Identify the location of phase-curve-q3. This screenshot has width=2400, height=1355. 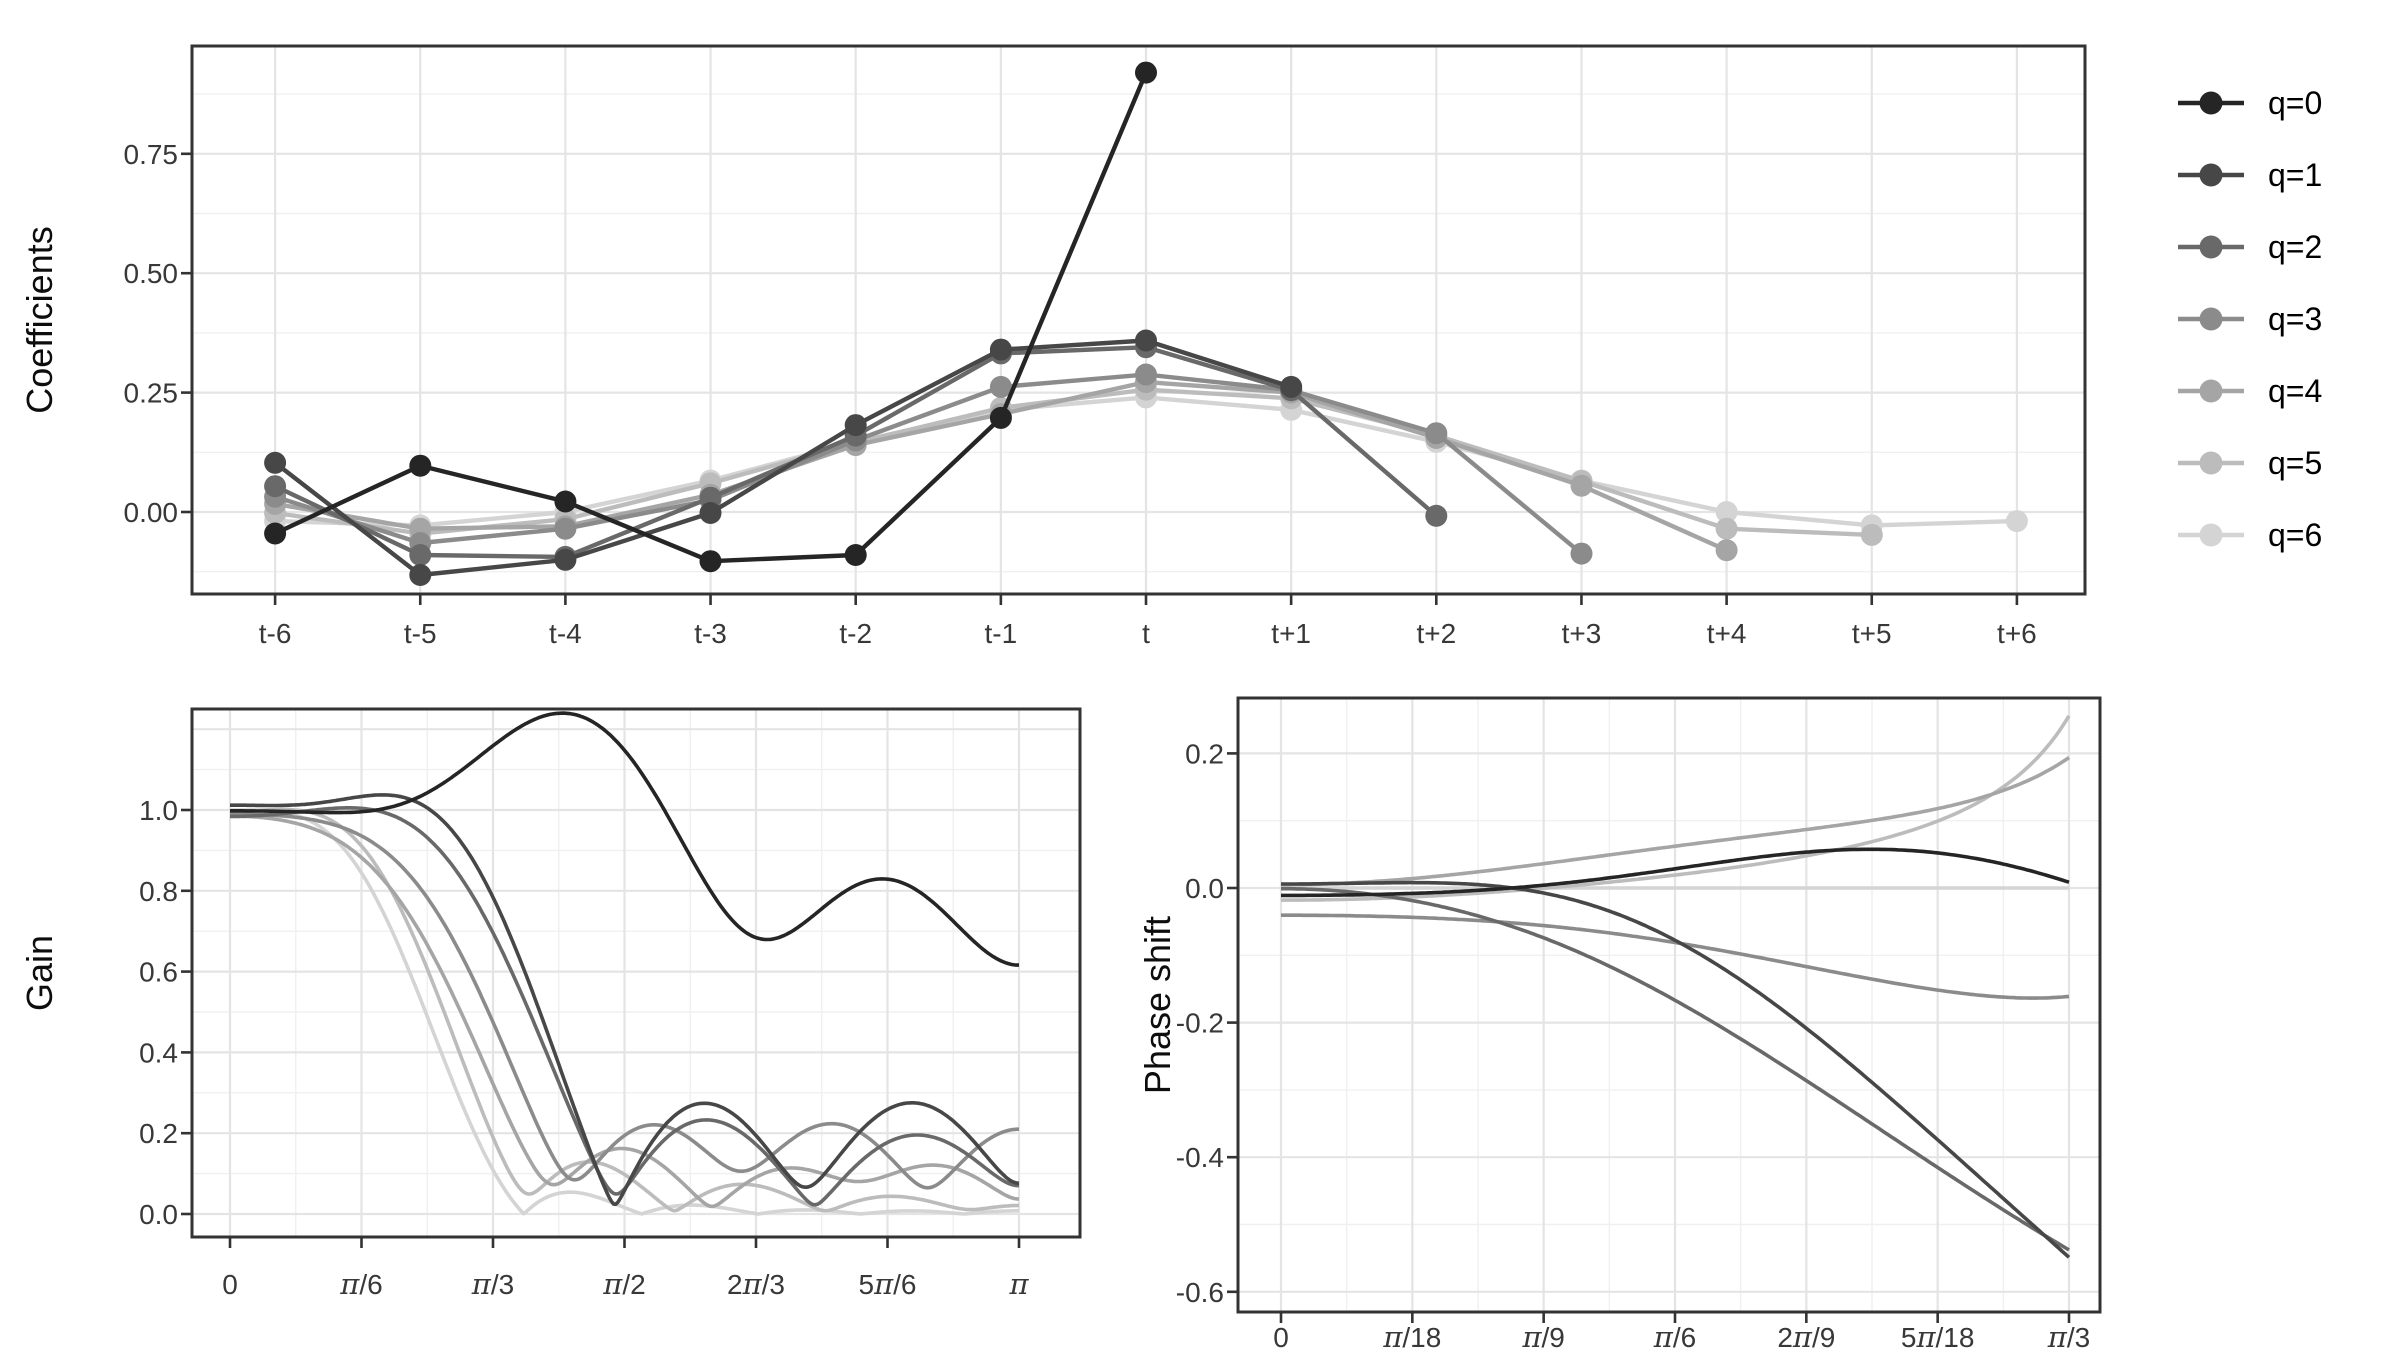
(1675, 956).